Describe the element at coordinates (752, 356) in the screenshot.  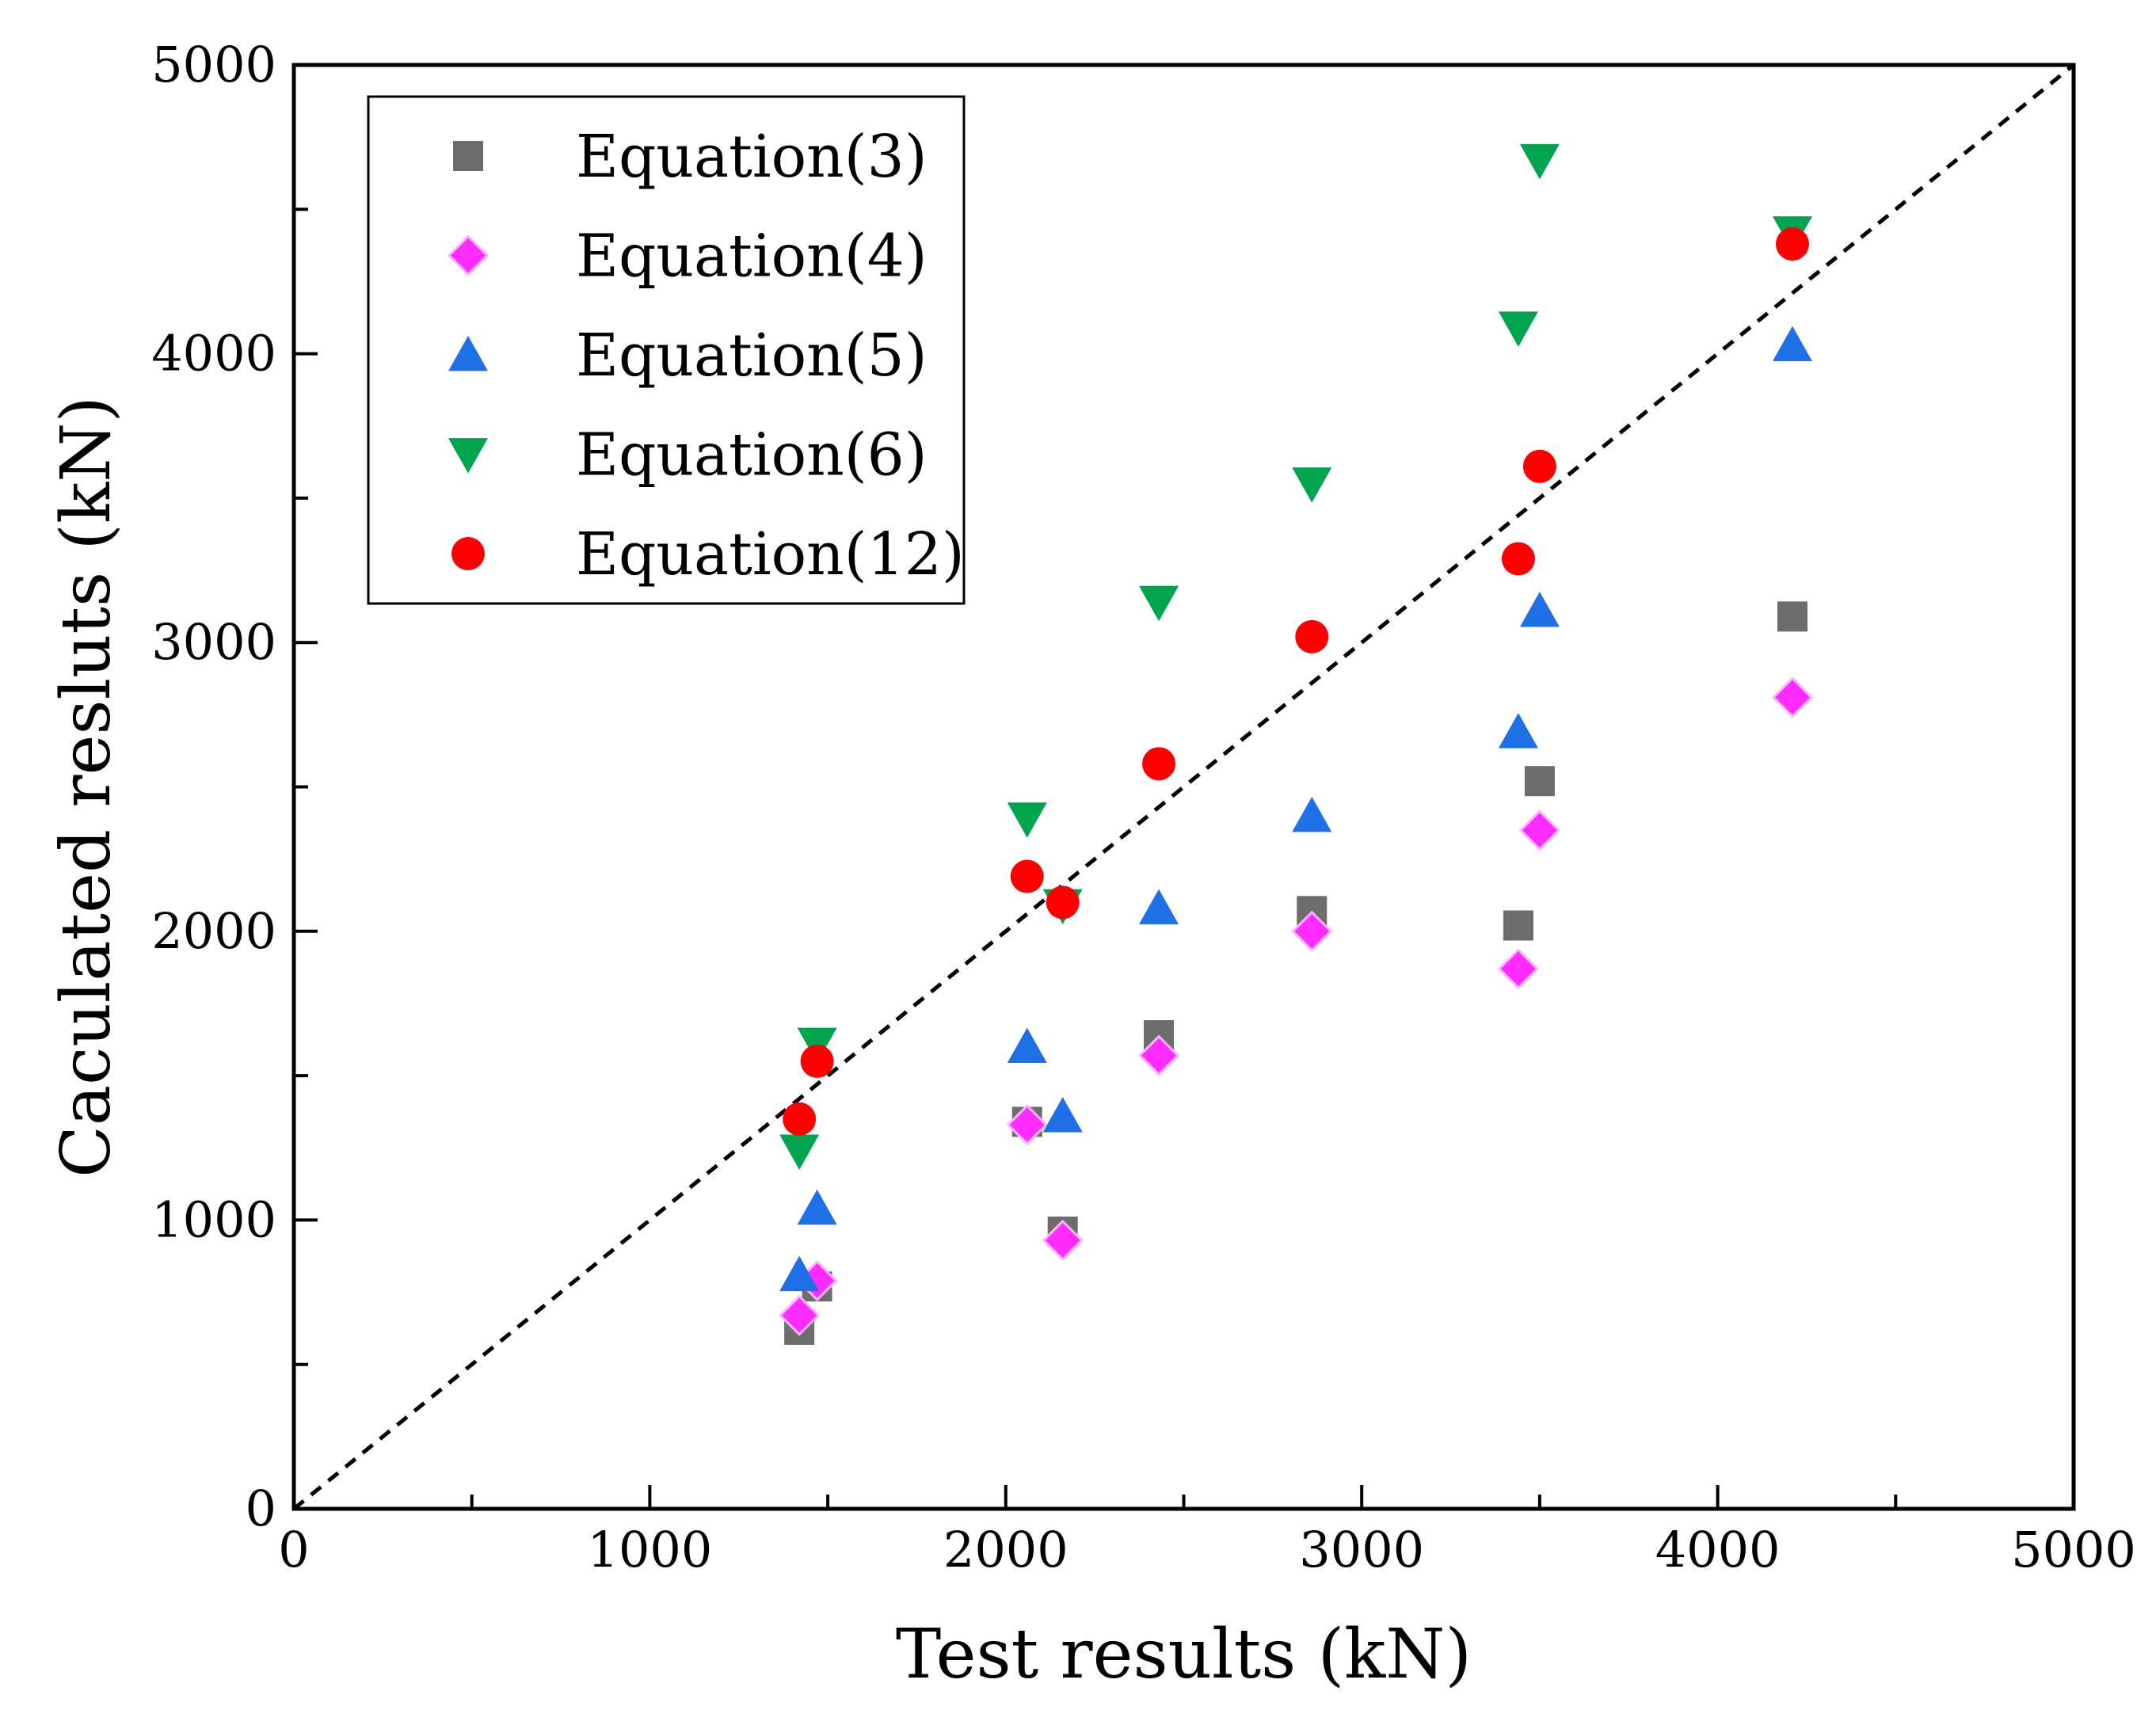
I see `legend-label: Equation(5)` at that location.